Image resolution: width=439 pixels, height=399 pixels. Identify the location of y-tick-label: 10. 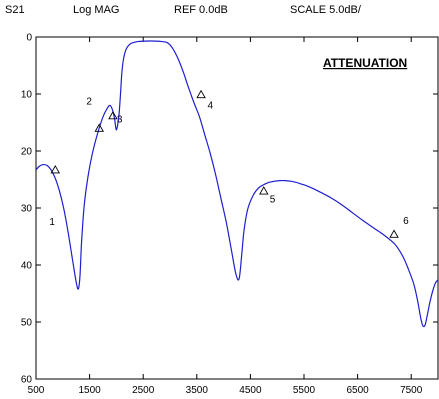
(27, 95).